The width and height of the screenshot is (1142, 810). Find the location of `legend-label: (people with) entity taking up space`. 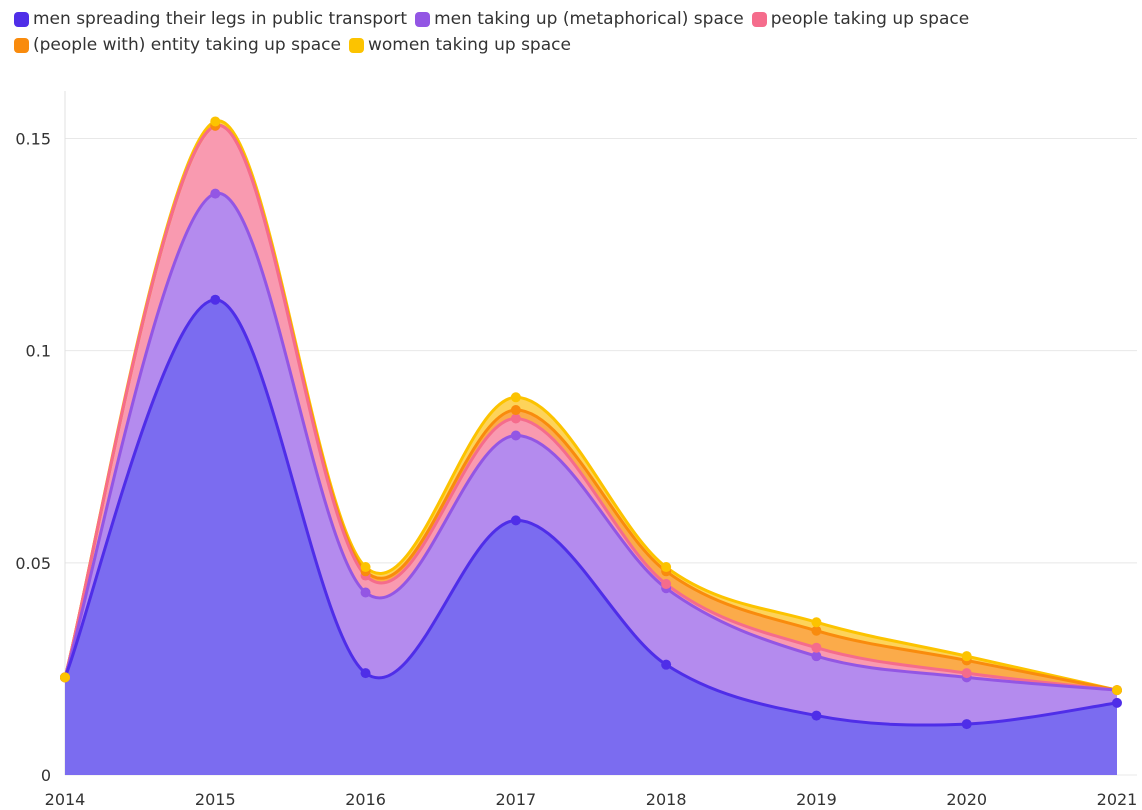

legend-label: (people with) entity taking up space is located at coordinates (187, 45).